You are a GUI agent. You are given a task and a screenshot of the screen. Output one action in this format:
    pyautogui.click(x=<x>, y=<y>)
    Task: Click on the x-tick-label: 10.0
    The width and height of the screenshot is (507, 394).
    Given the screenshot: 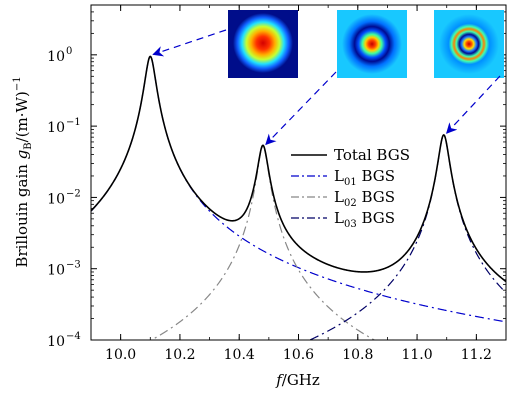 What is the action you would take?
    pyautogui.click(x=120, y=355)
    